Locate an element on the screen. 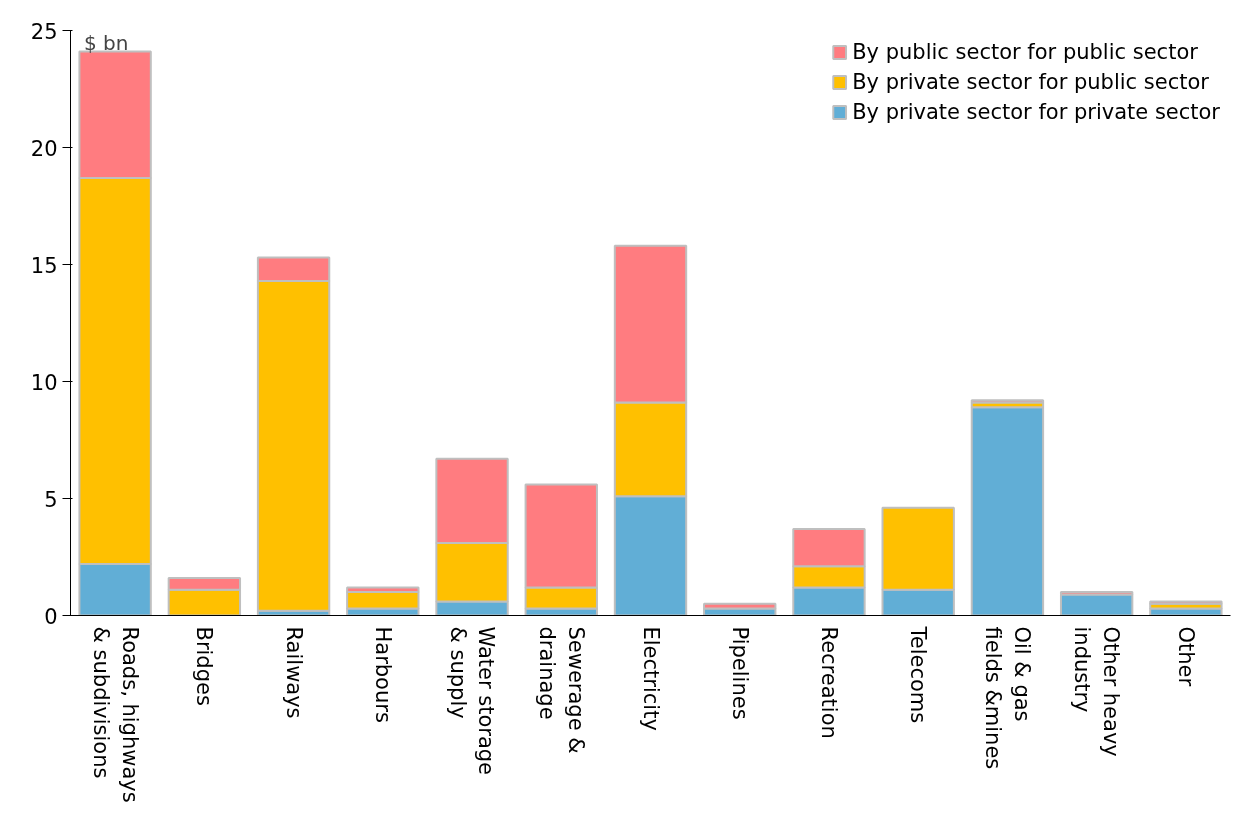  y-tick-label: 10 is located at coordinates (44, 382).